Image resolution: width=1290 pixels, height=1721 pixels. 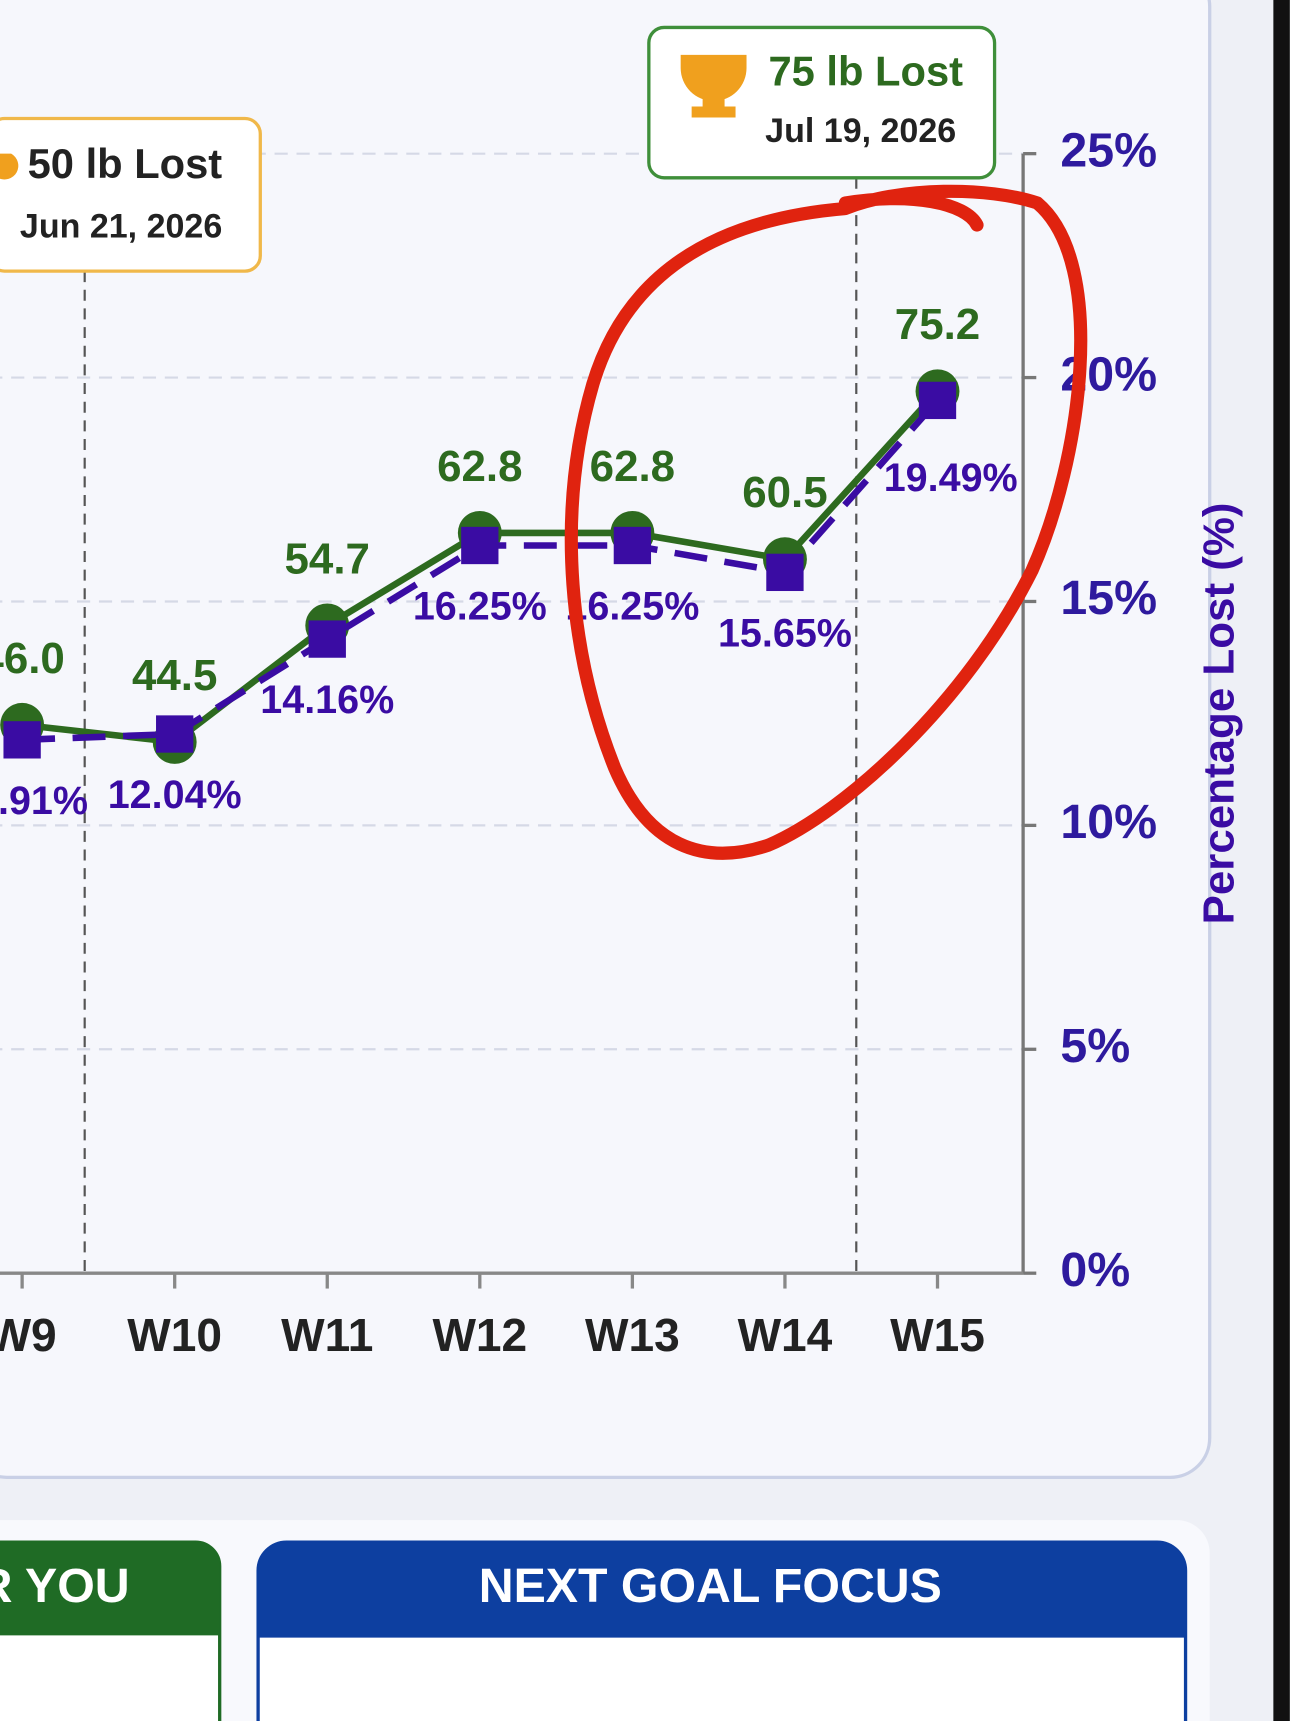 I want to click on milestone-date: Jul 19, 2026, so click(x=860, y=131).